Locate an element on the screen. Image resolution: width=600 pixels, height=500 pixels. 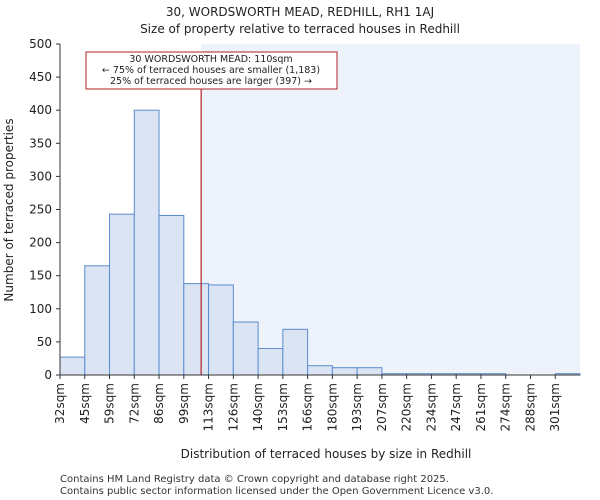
y-tick-label-200: 200 is located at coordinates (40, 243).